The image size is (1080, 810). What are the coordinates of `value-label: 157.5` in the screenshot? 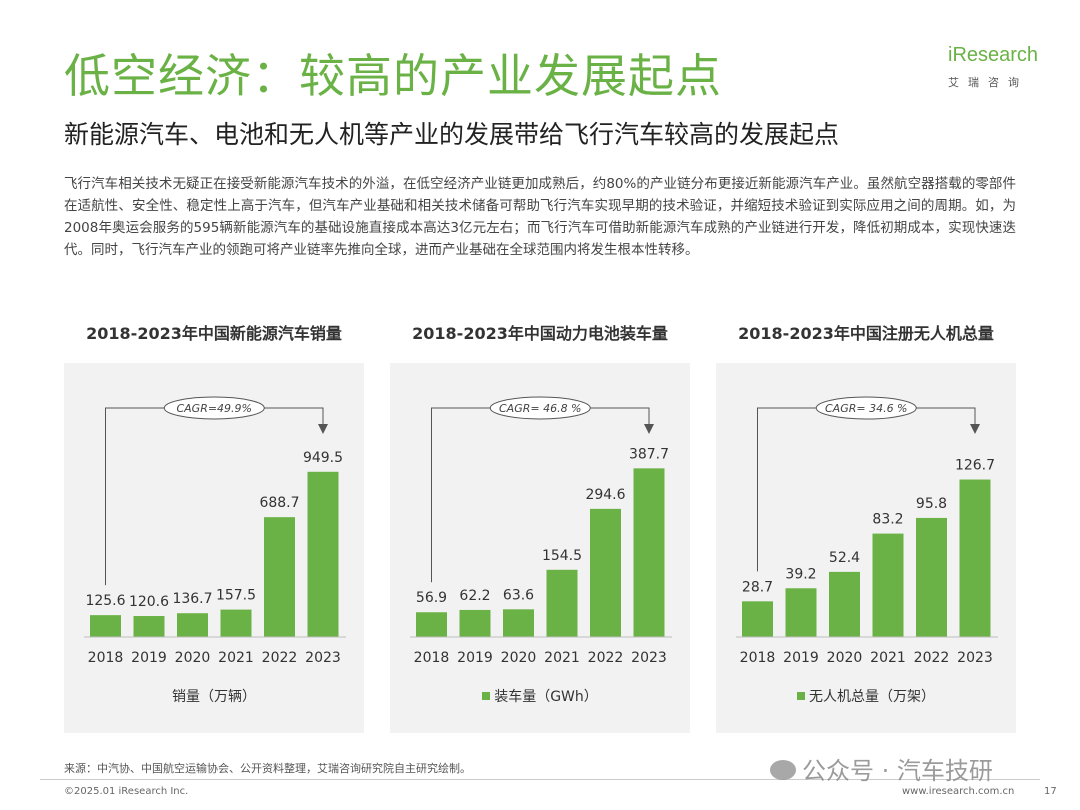 It's located at (236, 596).